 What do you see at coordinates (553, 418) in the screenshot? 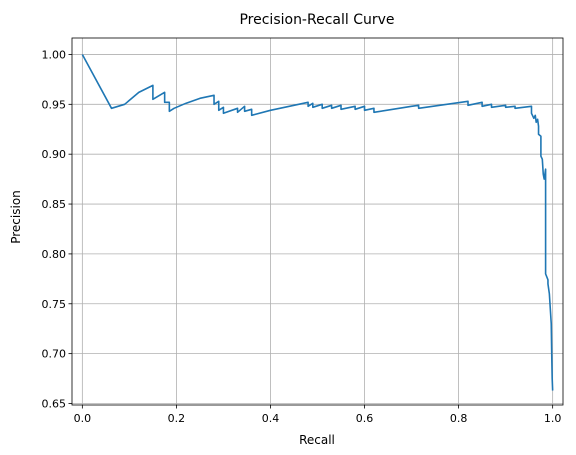
I see `x-tick-label: 1.0` at bounding box center [553, 418].